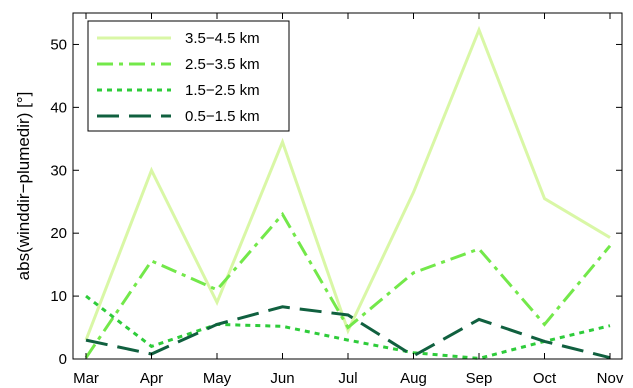 This screenshot has height=388, width=633. Describe the element at coordinates (610, 378) in the screenshot. I see `x-tick-label: Nov` at that location.